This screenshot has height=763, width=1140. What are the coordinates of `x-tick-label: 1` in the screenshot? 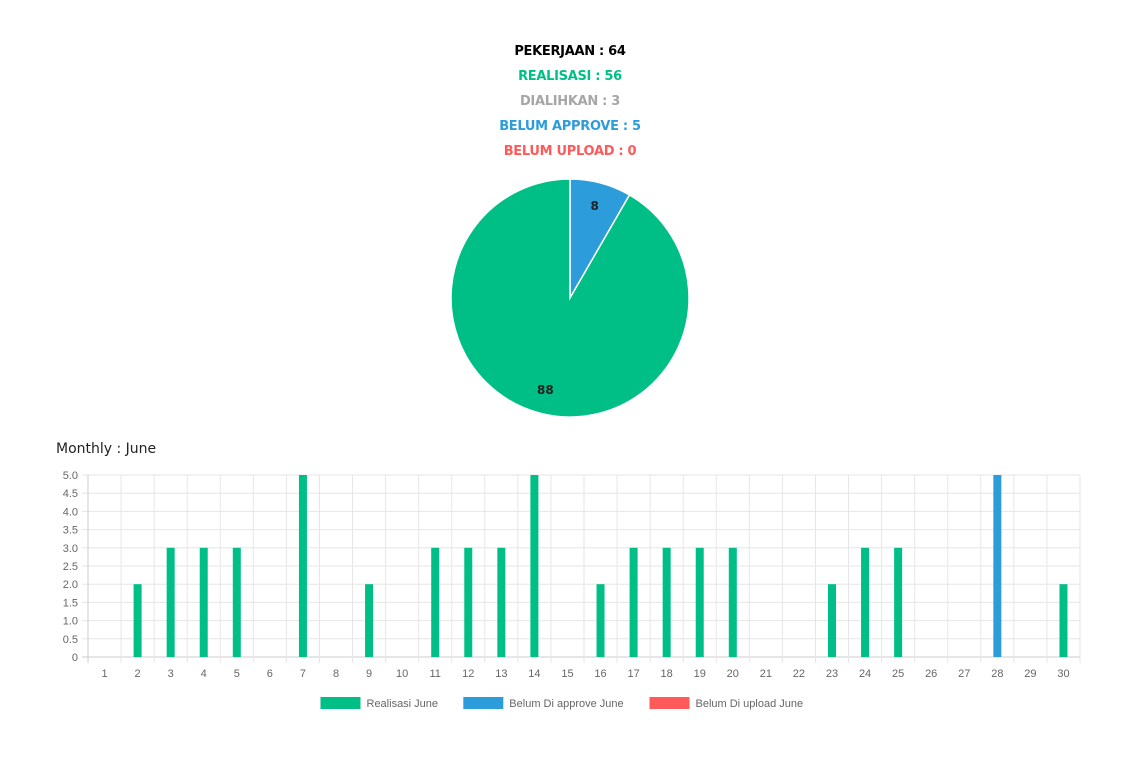 It's located at (104, 674).